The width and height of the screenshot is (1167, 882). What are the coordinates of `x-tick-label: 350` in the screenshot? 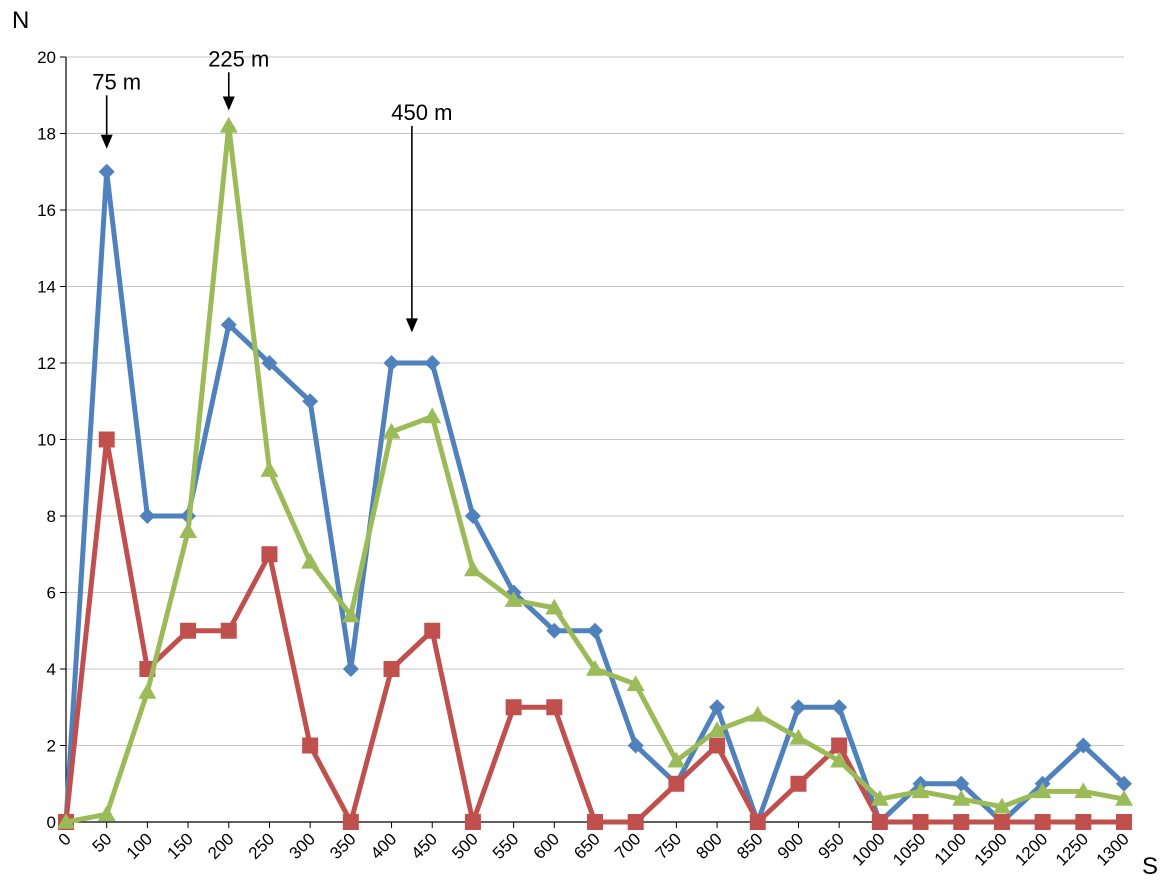 It's located at (342, 845).